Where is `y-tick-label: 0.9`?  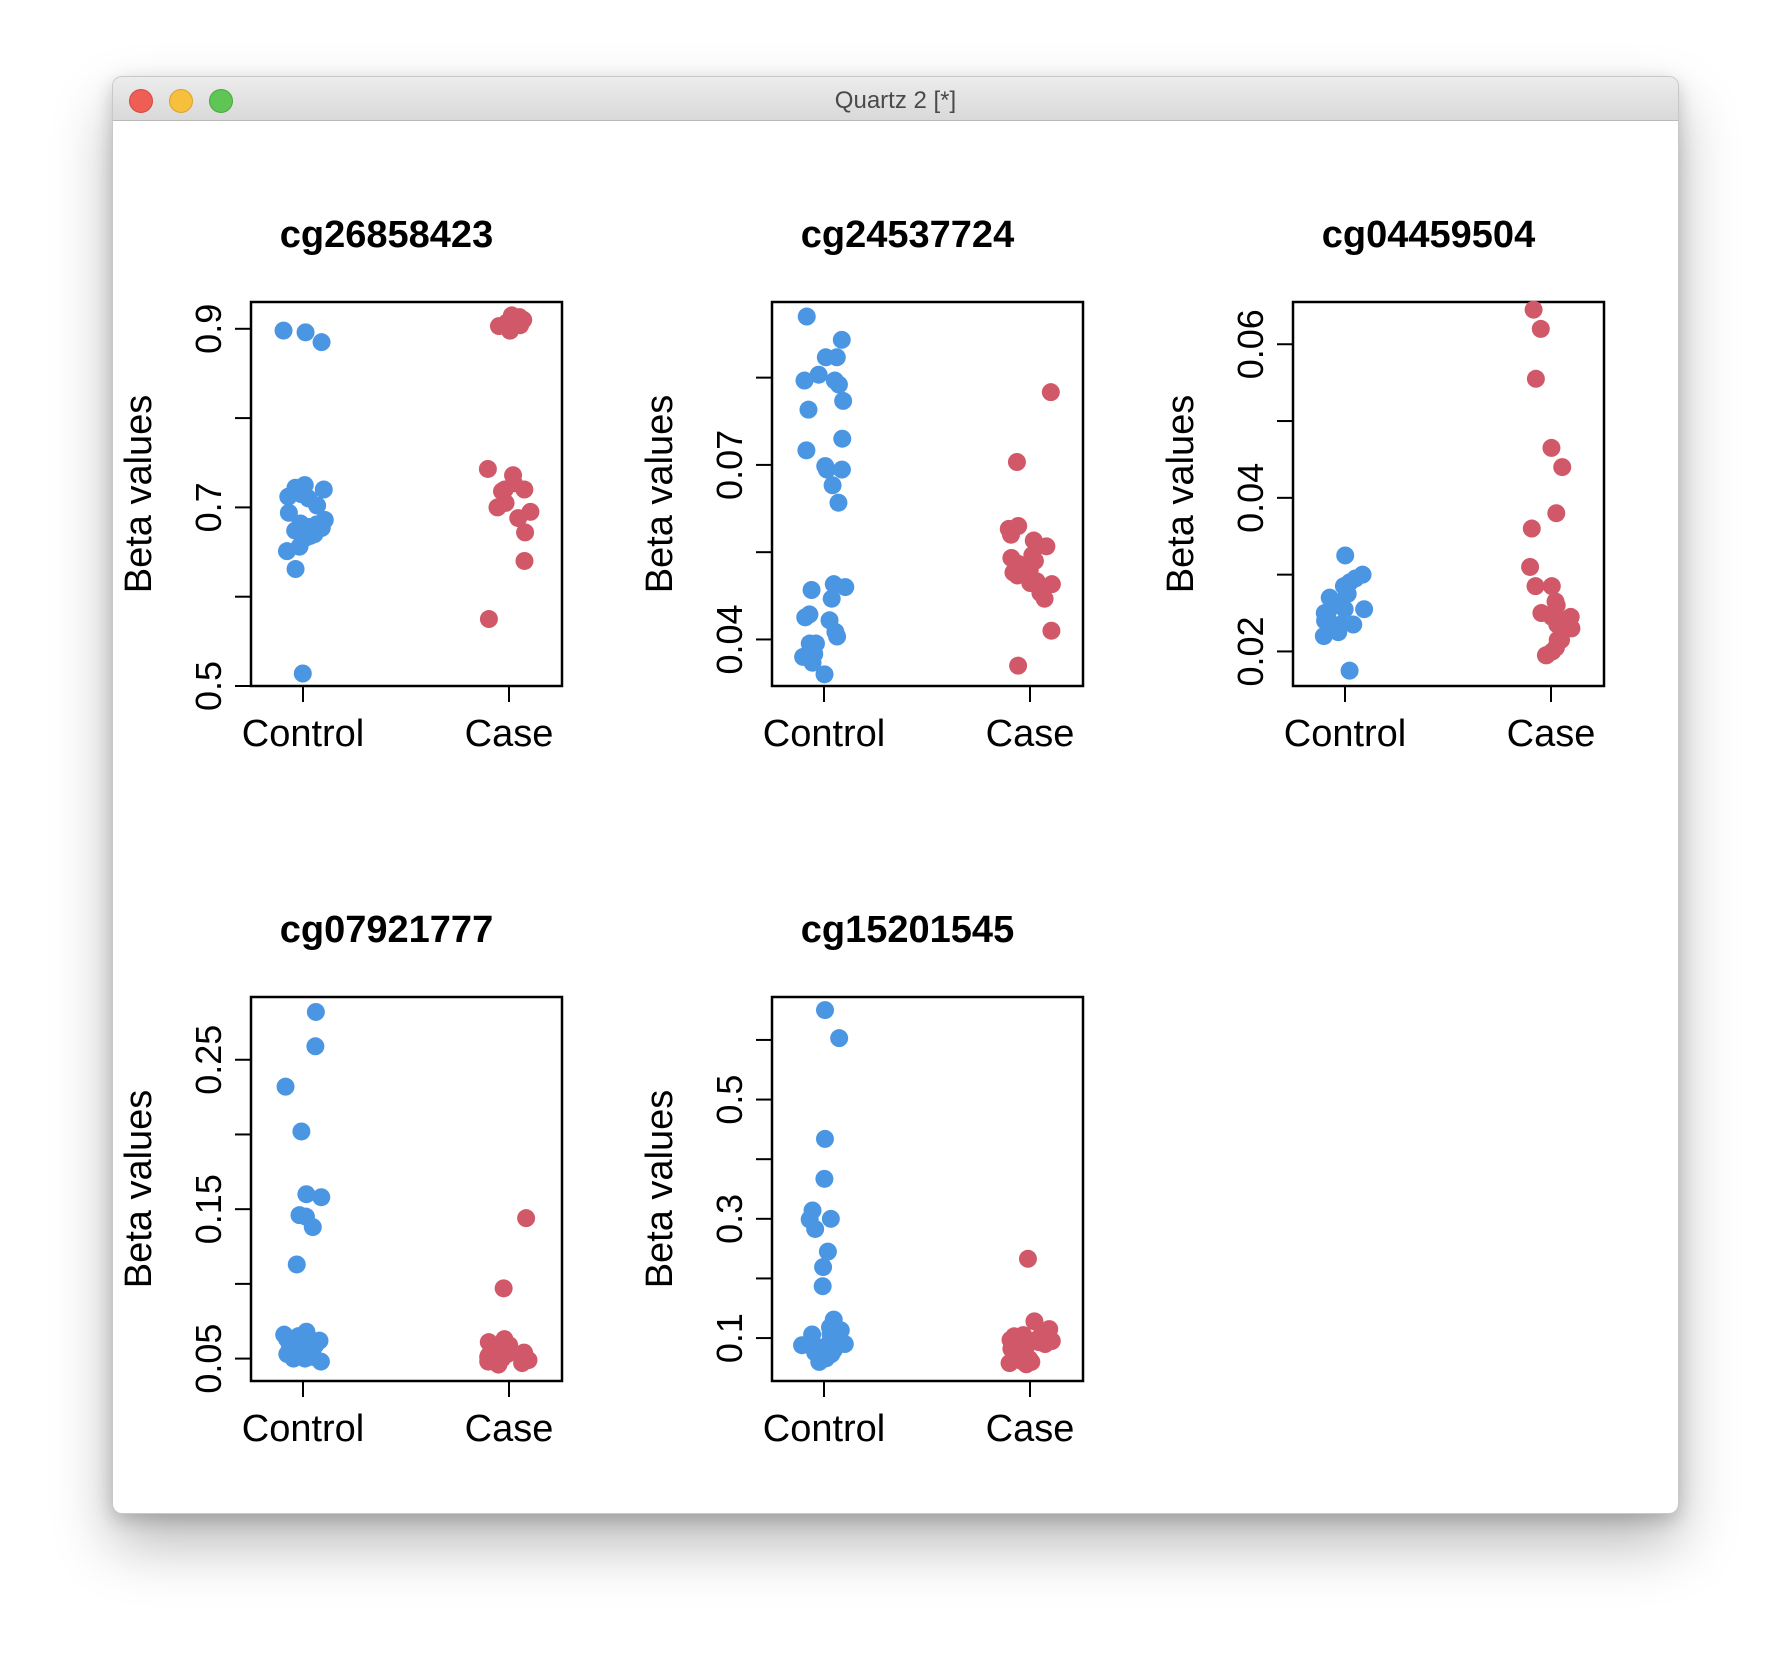 y-tick-label: 0.9 is located at coordinates (208, 329).